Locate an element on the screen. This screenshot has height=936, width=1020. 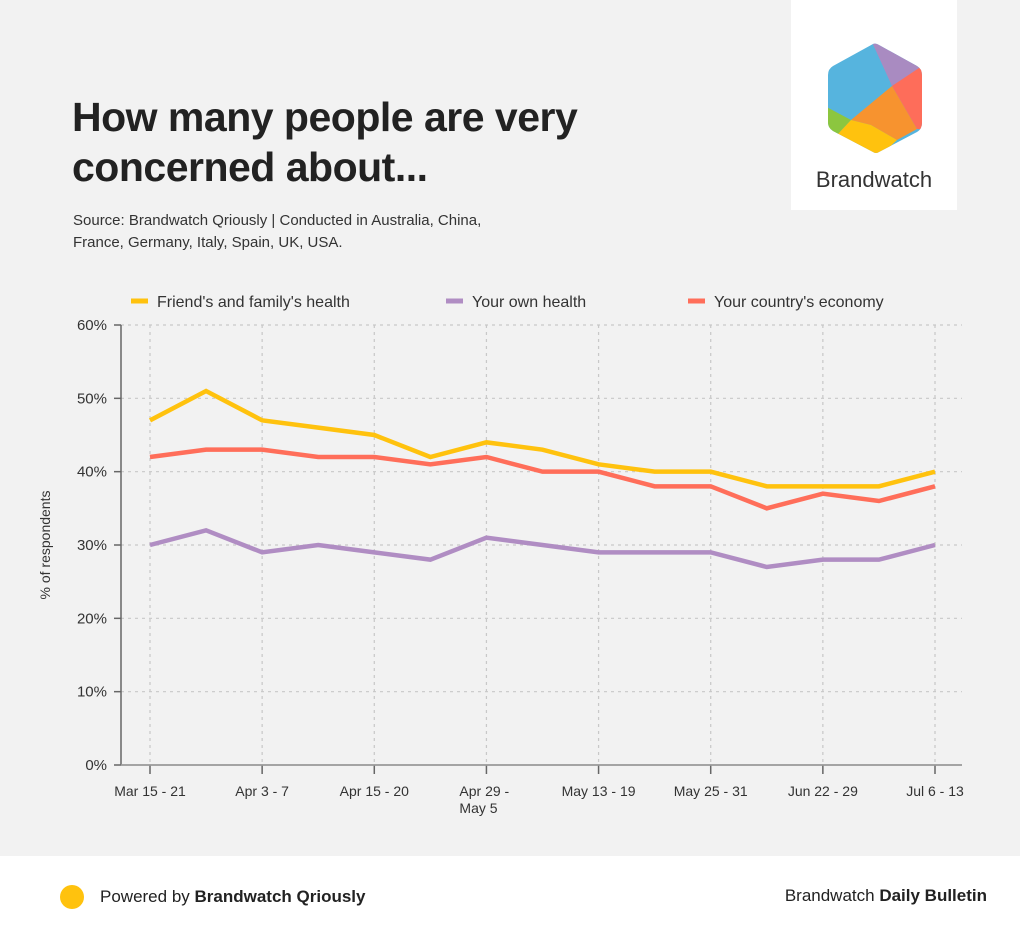
x-tick-label: Jun 22 - 29 is located at coordinates (823, 791).